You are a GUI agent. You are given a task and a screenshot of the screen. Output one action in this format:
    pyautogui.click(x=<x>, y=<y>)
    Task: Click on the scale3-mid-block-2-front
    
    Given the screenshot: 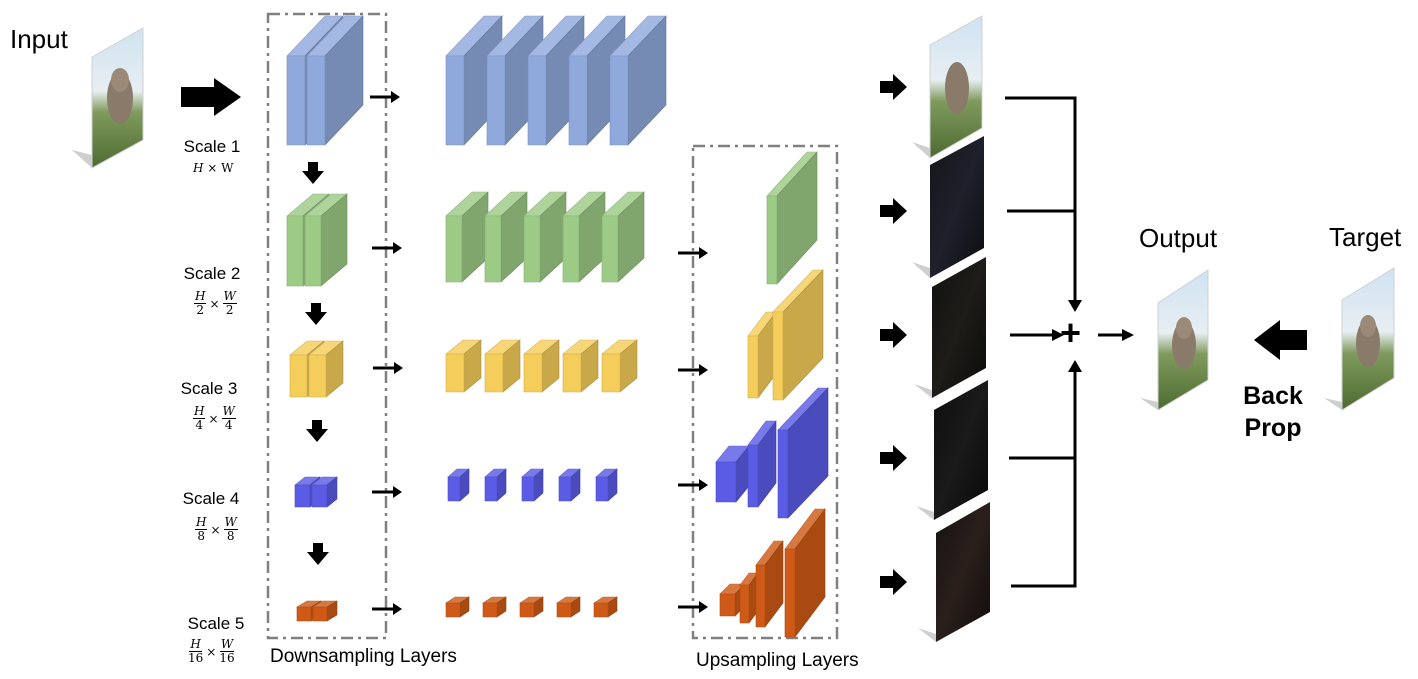 What is the action you would take?
    pyautogui.click(x=494, y=373)
    